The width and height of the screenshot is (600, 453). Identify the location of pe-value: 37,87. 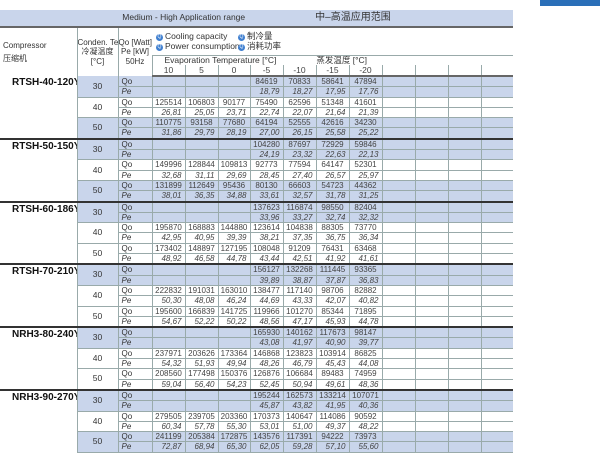
(332, 280).